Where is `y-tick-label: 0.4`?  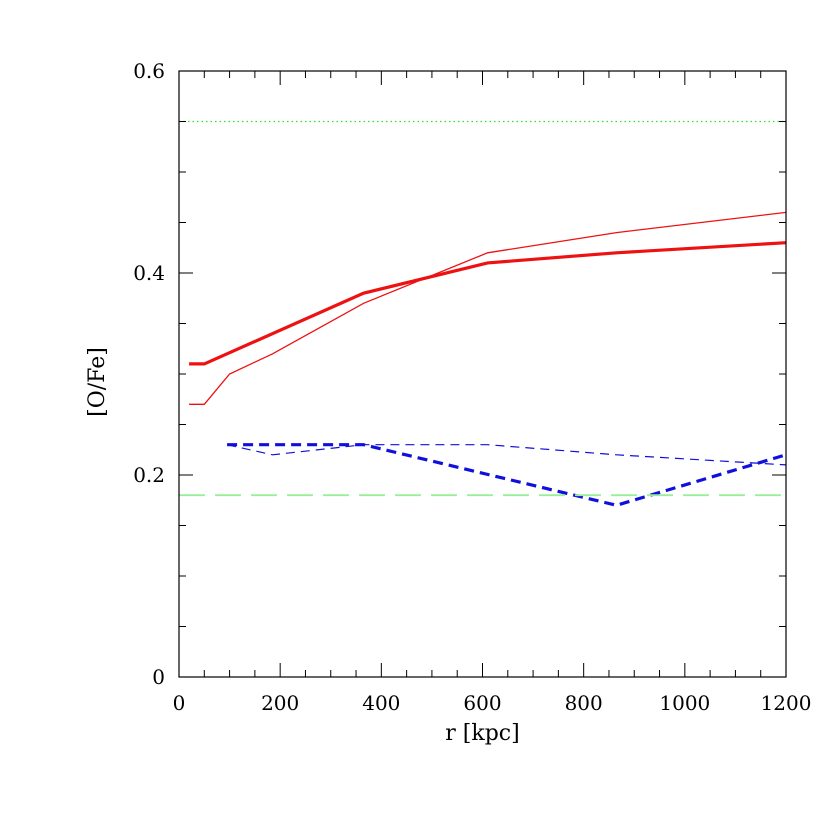
y-tick-label: 0.4 is located at coordinates (149, 273).